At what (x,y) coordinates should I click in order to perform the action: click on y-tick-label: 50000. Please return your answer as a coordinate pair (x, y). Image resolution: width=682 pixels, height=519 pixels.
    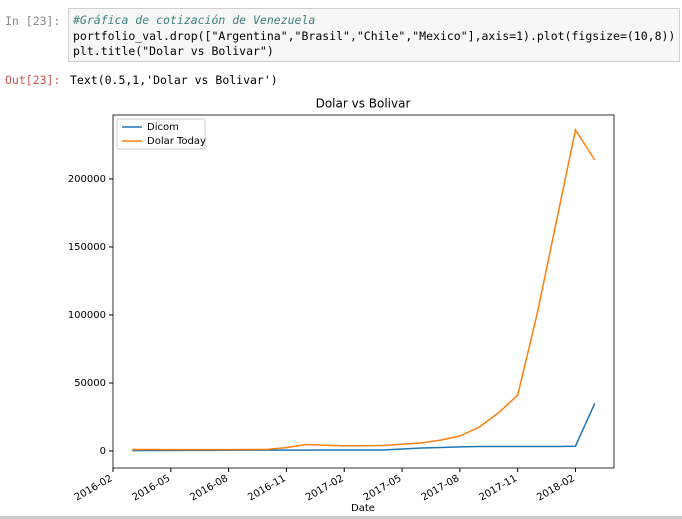
    Looking at the image, I should click on (90, 383).